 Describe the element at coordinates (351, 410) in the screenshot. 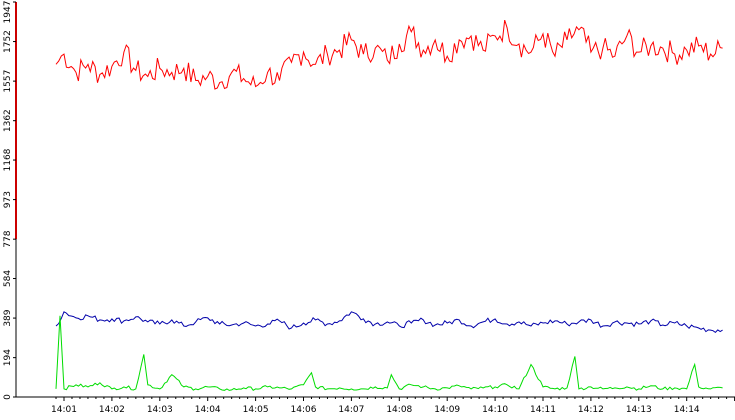

I see `x-tick-label: 14:07` at that location.